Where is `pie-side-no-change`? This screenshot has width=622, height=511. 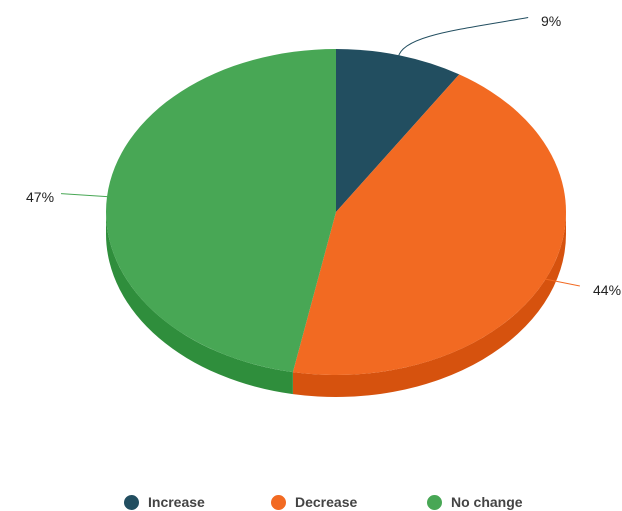
pie-side-no-change is located at coordinates (199, 303).